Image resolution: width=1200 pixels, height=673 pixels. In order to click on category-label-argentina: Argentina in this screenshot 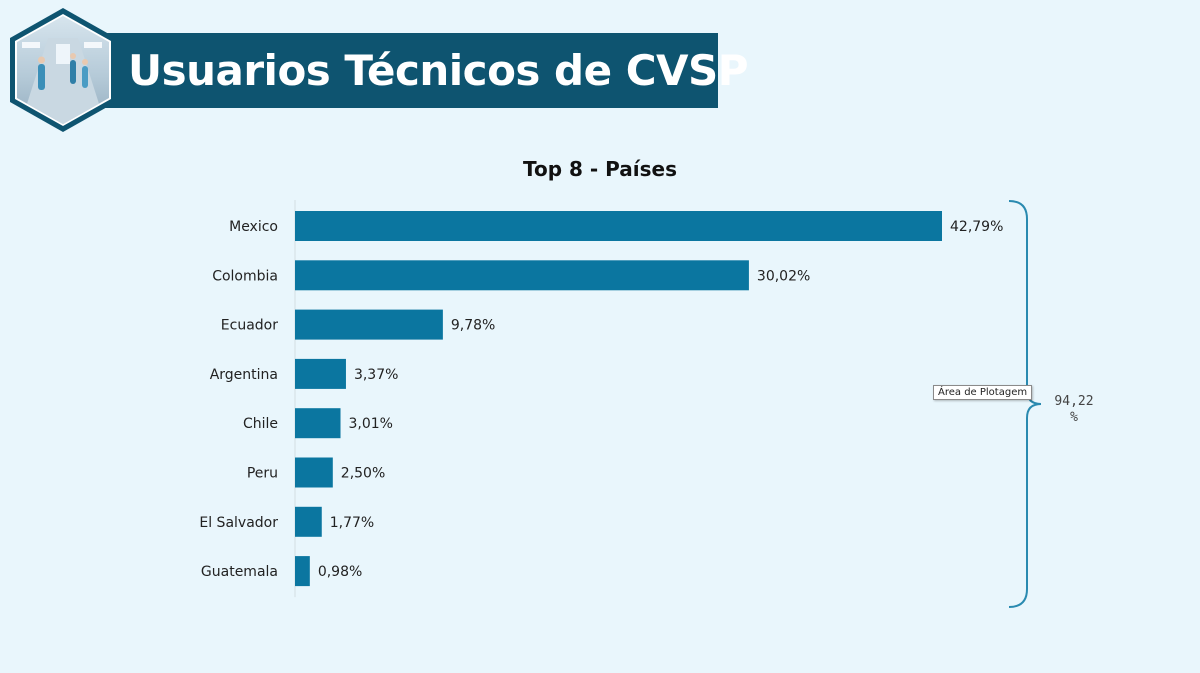, I will do `click(244, 375)`.